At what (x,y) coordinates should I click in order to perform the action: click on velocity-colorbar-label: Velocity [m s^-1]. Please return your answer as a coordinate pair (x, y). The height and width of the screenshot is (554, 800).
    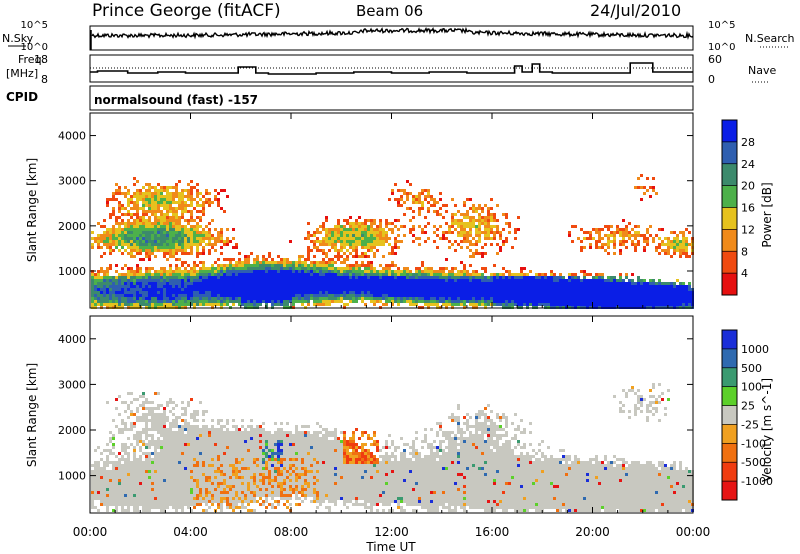
    Looking at the image, I should click on (767, 430).